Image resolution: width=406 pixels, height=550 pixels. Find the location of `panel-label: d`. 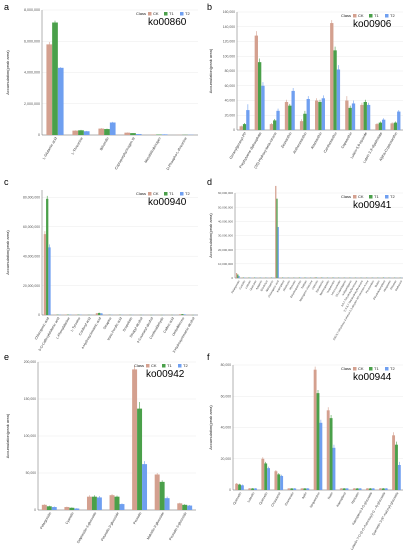

panel-label: d is located at coordinates (209, 182).